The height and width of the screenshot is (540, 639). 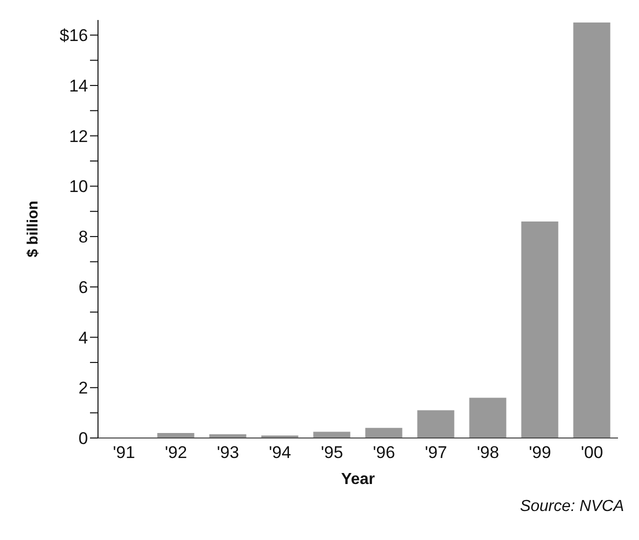 What do you see at coordinates (124, 452) in the screenshot?
I see `x-tick-label: '91` at bounding box center [124, 452].